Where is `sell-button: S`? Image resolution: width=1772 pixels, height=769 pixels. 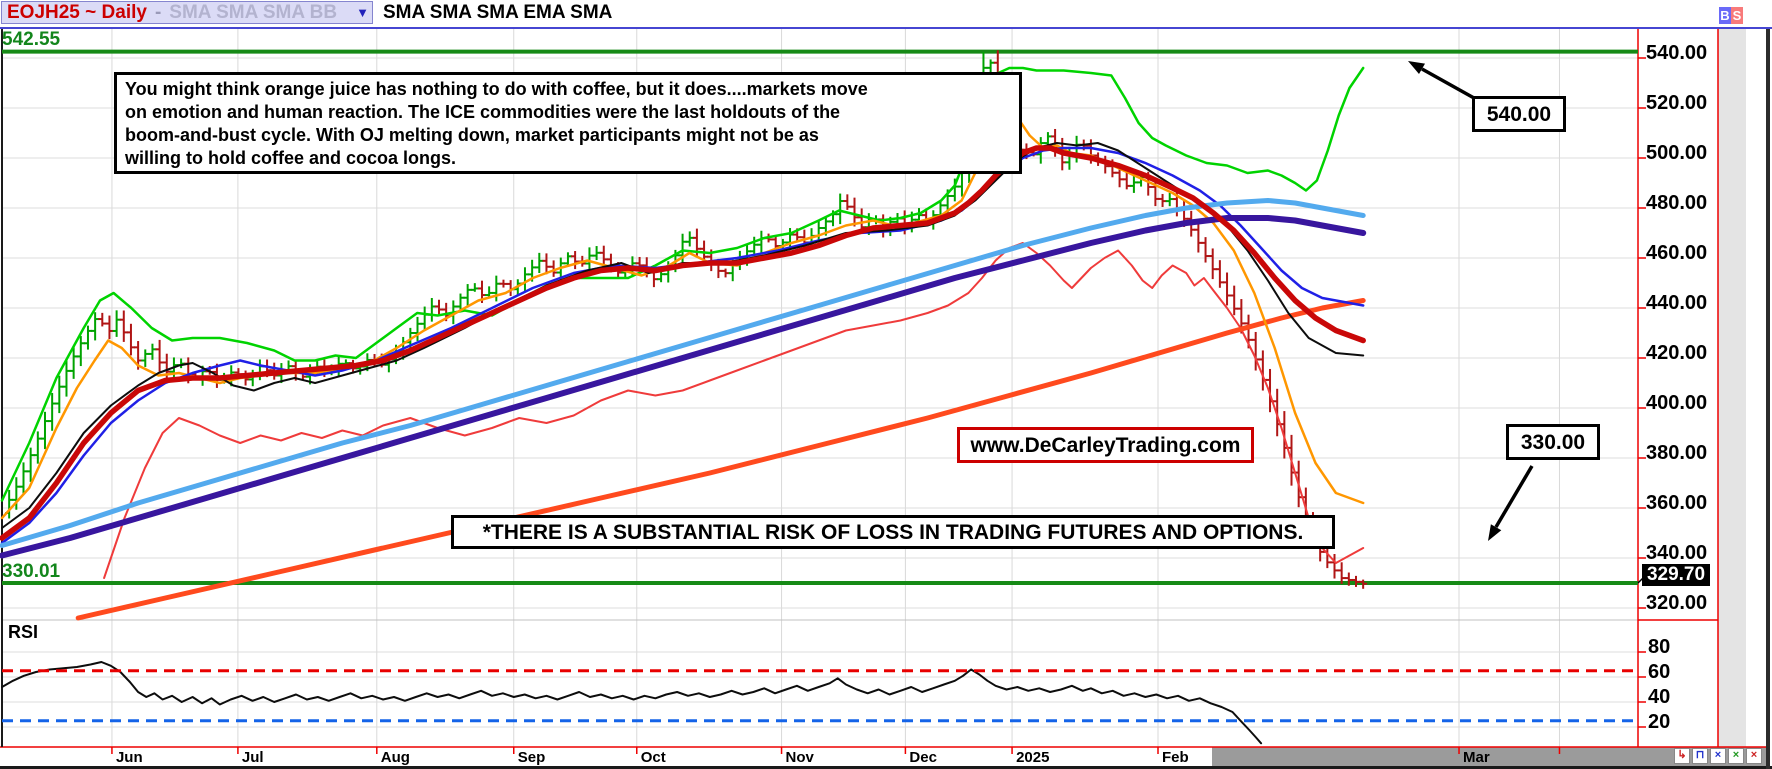
sell-button: S is located at coordinates (1737, 15).